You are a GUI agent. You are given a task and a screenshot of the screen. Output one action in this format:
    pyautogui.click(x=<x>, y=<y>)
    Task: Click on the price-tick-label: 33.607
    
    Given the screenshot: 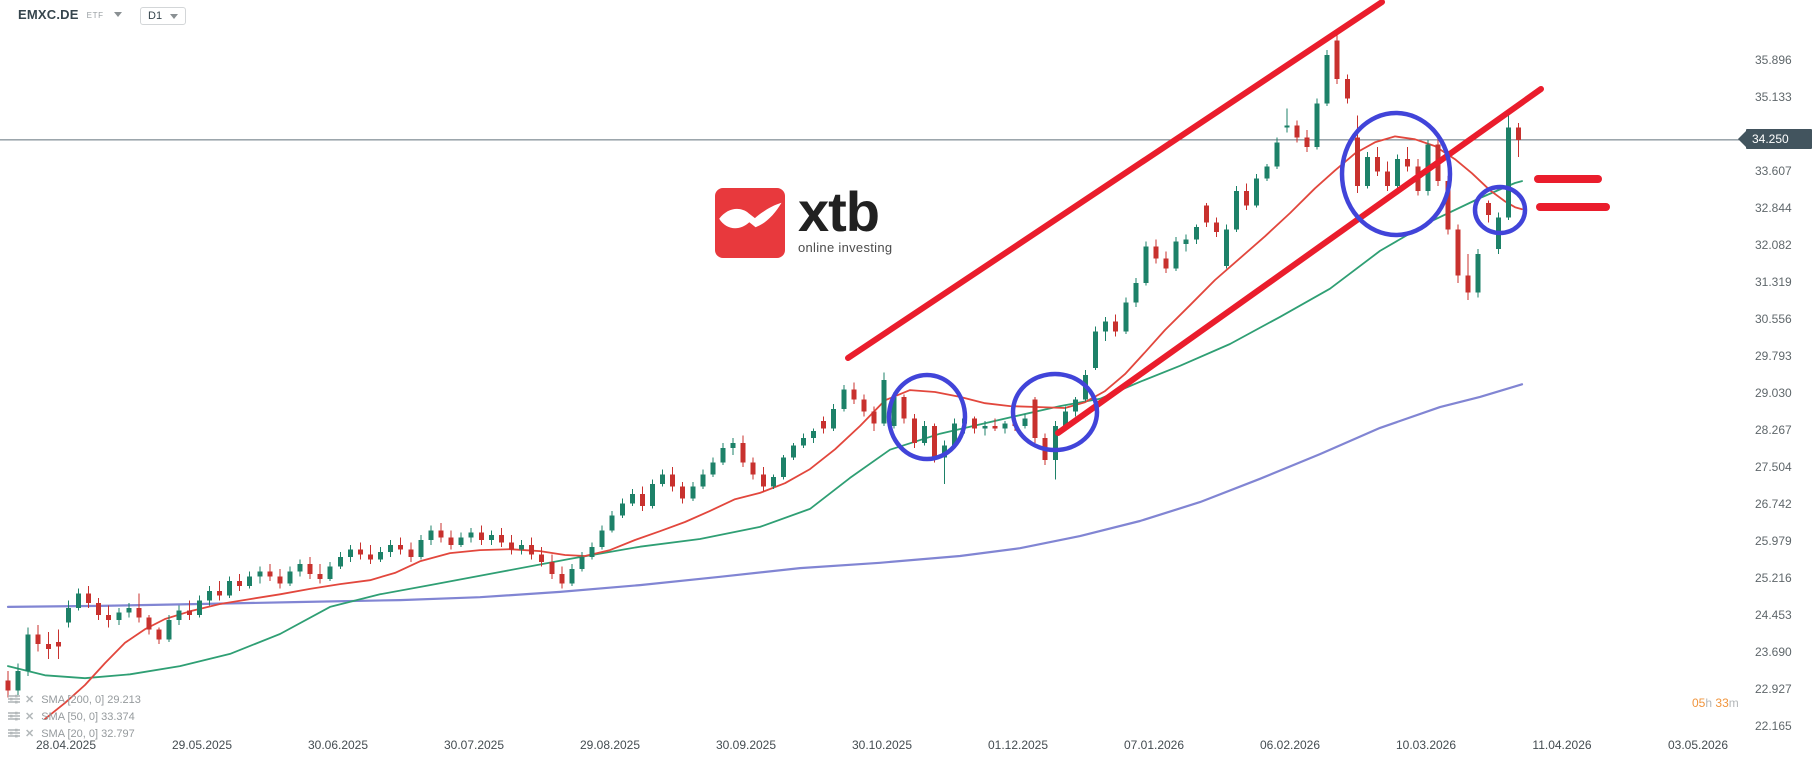 What is the action you would take?
    pyautogui.click(x=1773, y=171)
    